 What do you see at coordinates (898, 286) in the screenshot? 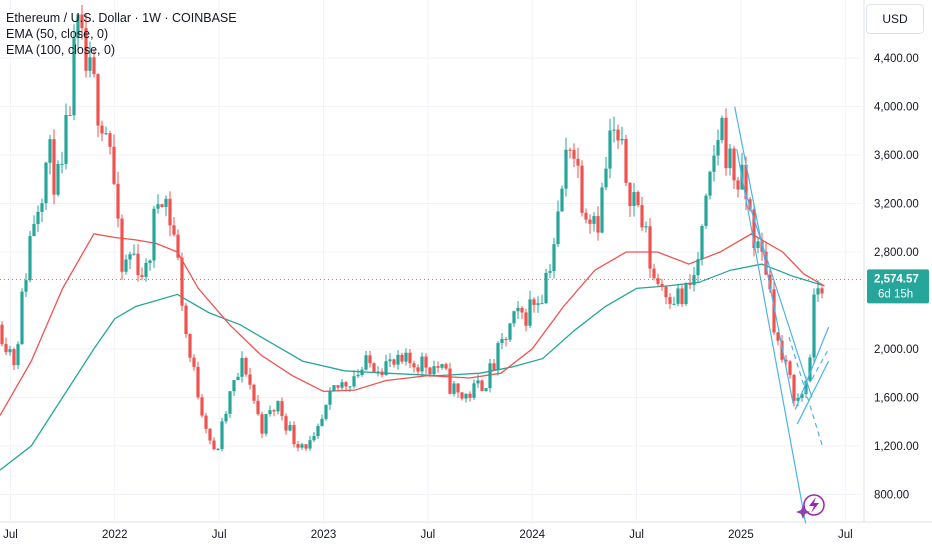
I see `last-price-tag` at bounding box center [898, 286].